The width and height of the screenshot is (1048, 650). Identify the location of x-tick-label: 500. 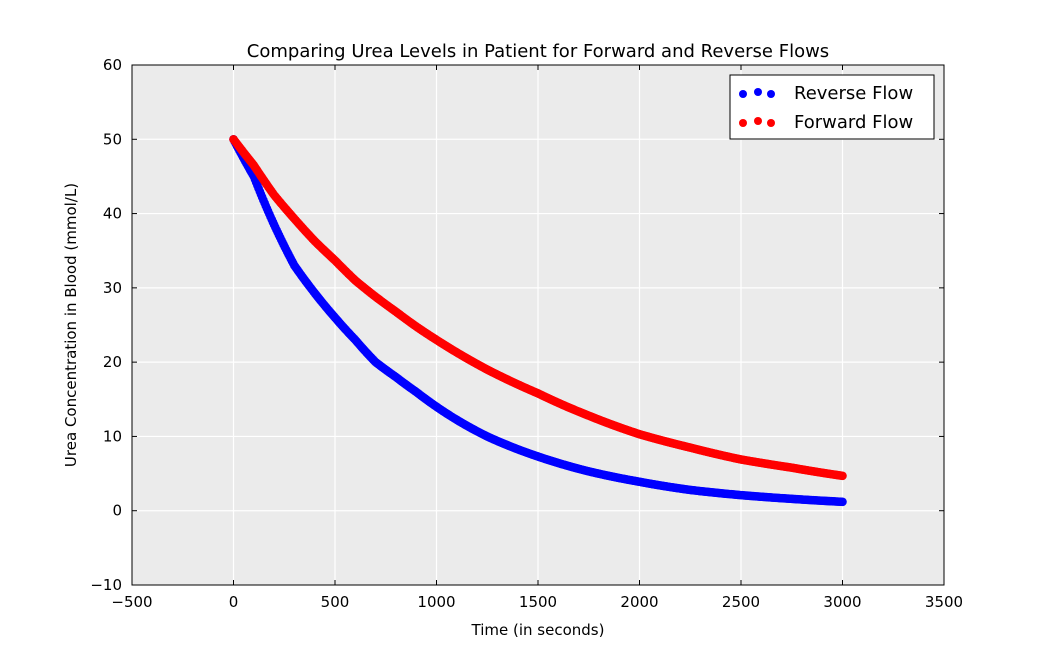
(335, 602).